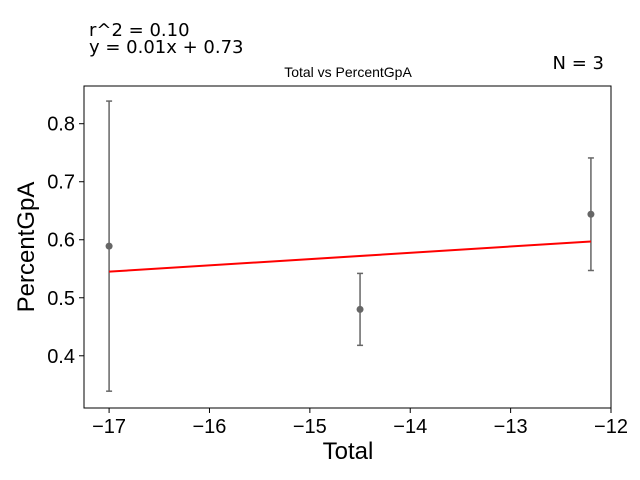 This screenshot has height=480, width=640. Describe the element at coordinates (410, 427) in the screenshot. I see `x-tick-label: −14` at that location.